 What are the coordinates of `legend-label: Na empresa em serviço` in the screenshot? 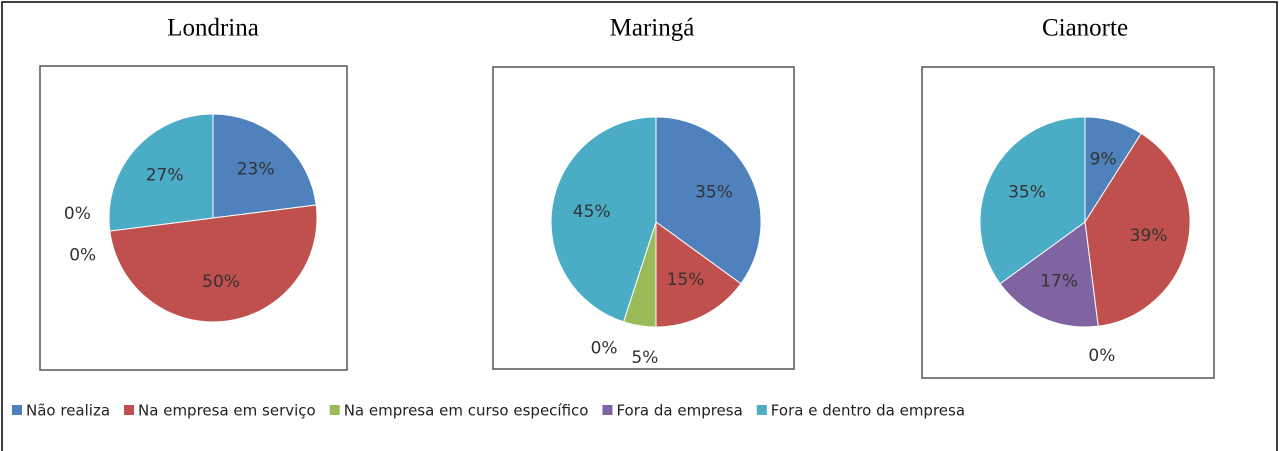 It's located at (227, 411).